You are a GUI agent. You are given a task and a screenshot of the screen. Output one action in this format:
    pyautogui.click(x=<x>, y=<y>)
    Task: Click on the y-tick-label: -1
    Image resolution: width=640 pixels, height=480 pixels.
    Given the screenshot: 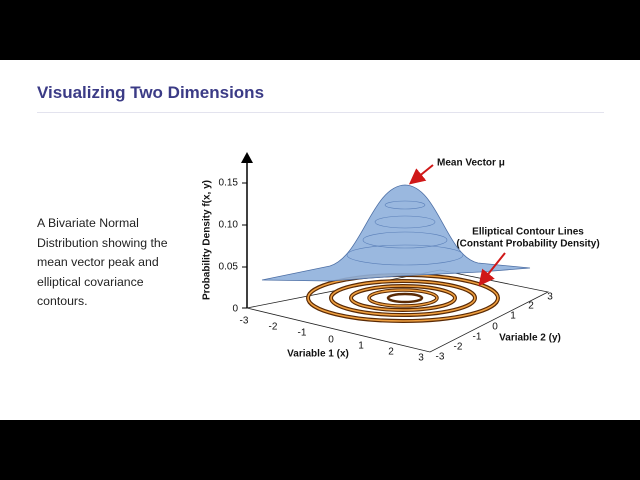 What is the action you would take?
    pyautogui.click(x=477, y=337)
    